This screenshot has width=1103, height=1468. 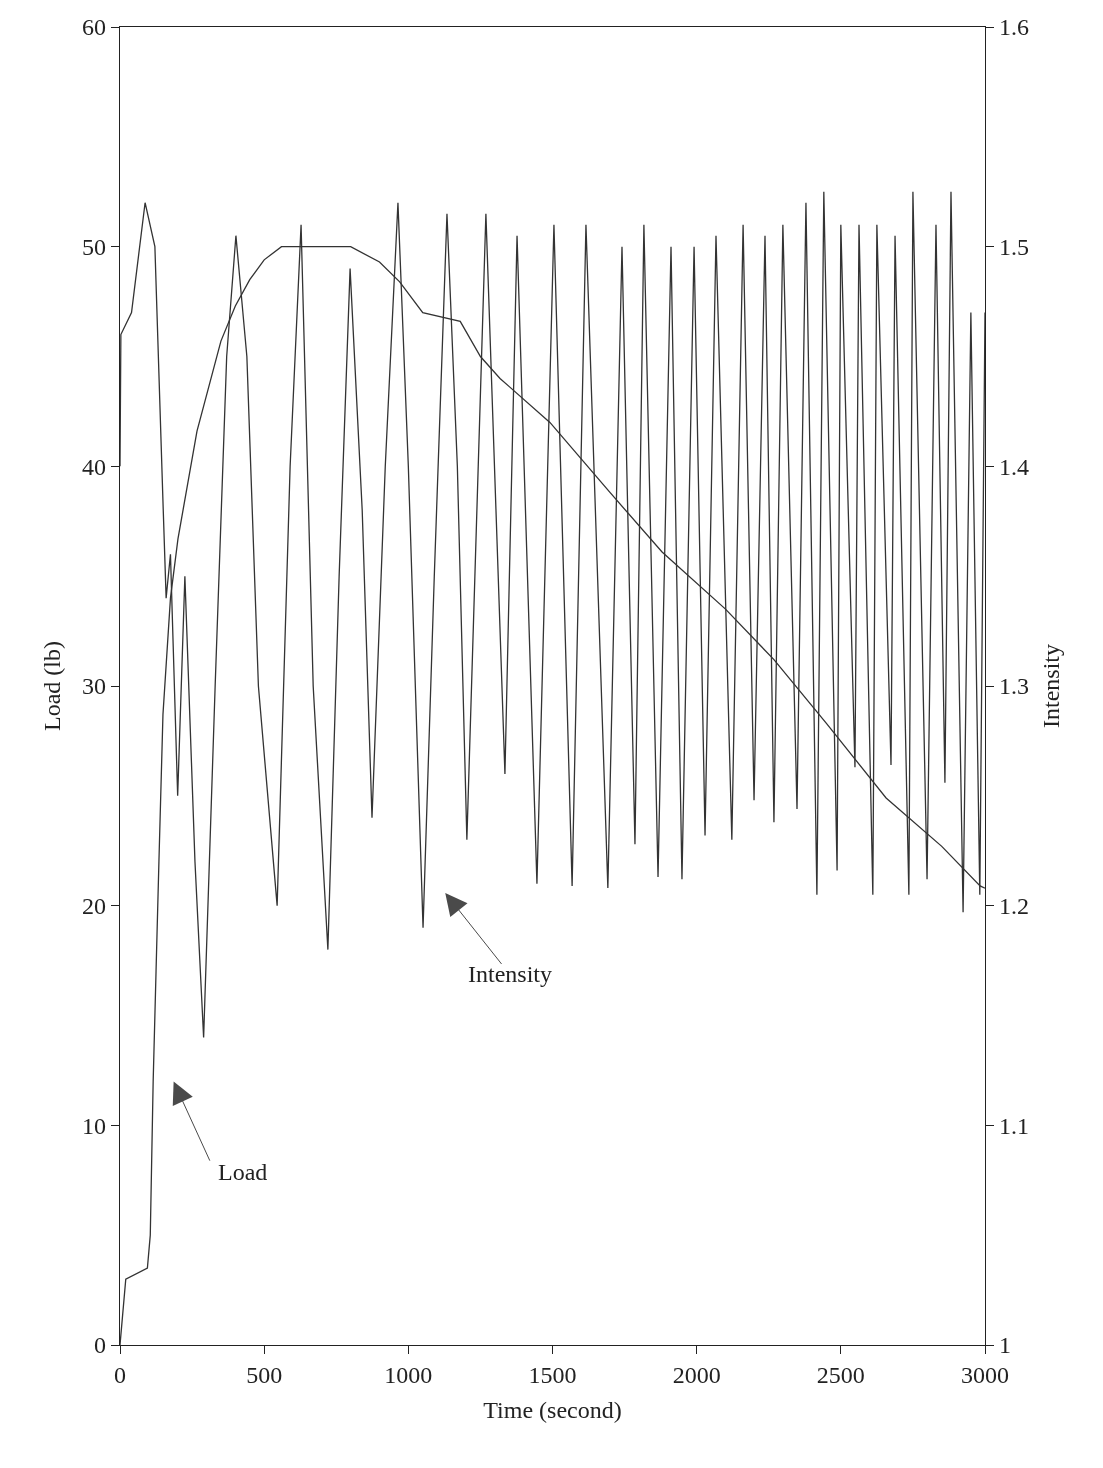 I want to click on x-axis-title: Time (second), so click(x=552, y=1410).